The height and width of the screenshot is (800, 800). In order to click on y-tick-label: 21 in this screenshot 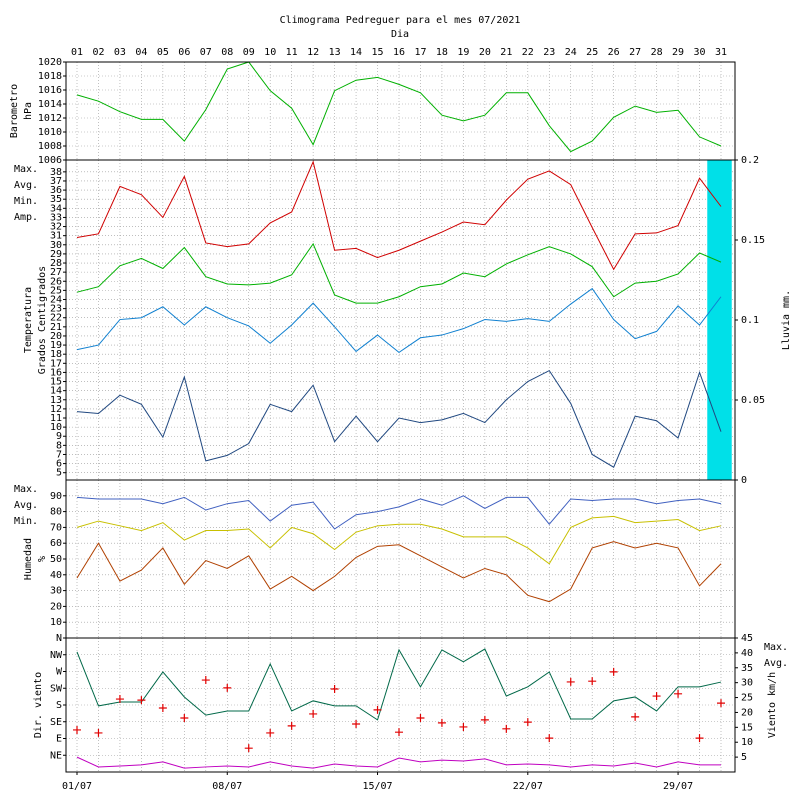, I will do `click(56, 327)`.